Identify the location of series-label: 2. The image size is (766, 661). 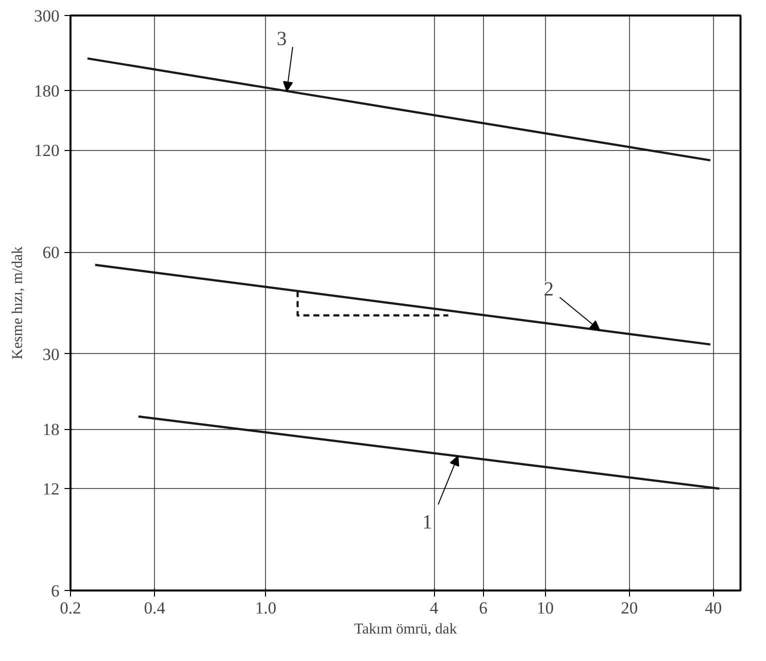
(549, 289).